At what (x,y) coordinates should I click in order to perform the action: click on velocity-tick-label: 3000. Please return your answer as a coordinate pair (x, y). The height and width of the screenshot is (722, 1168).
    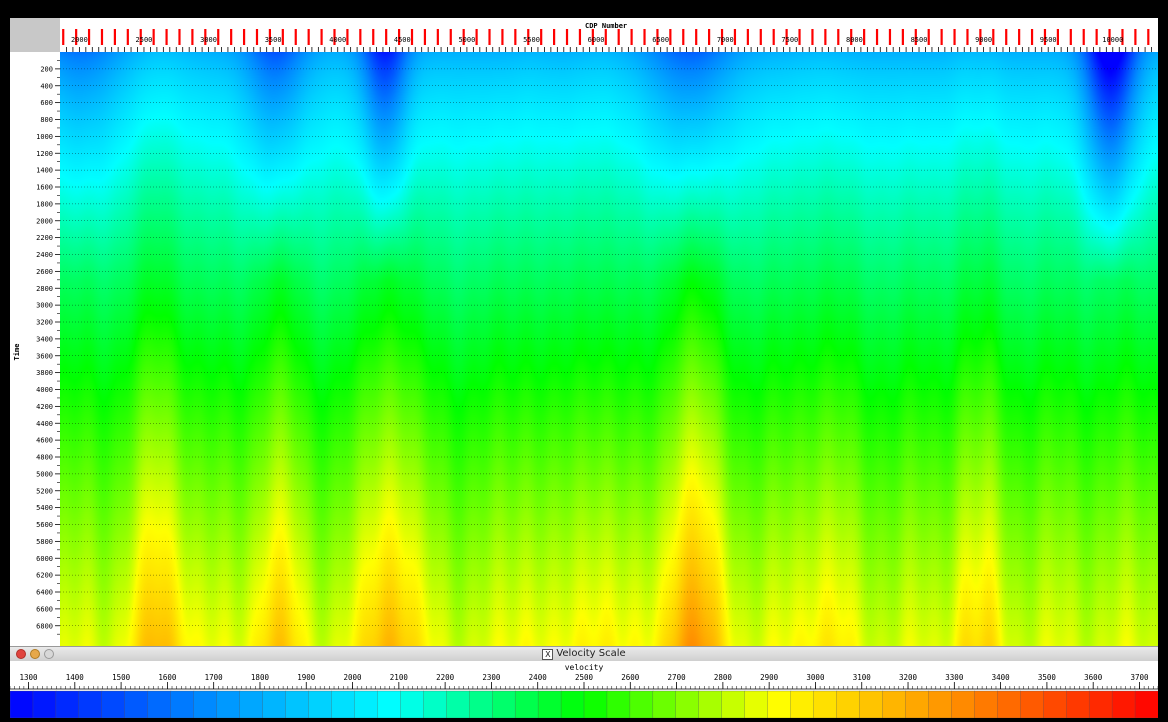
    Looking at the image, I should click on (815, 677).